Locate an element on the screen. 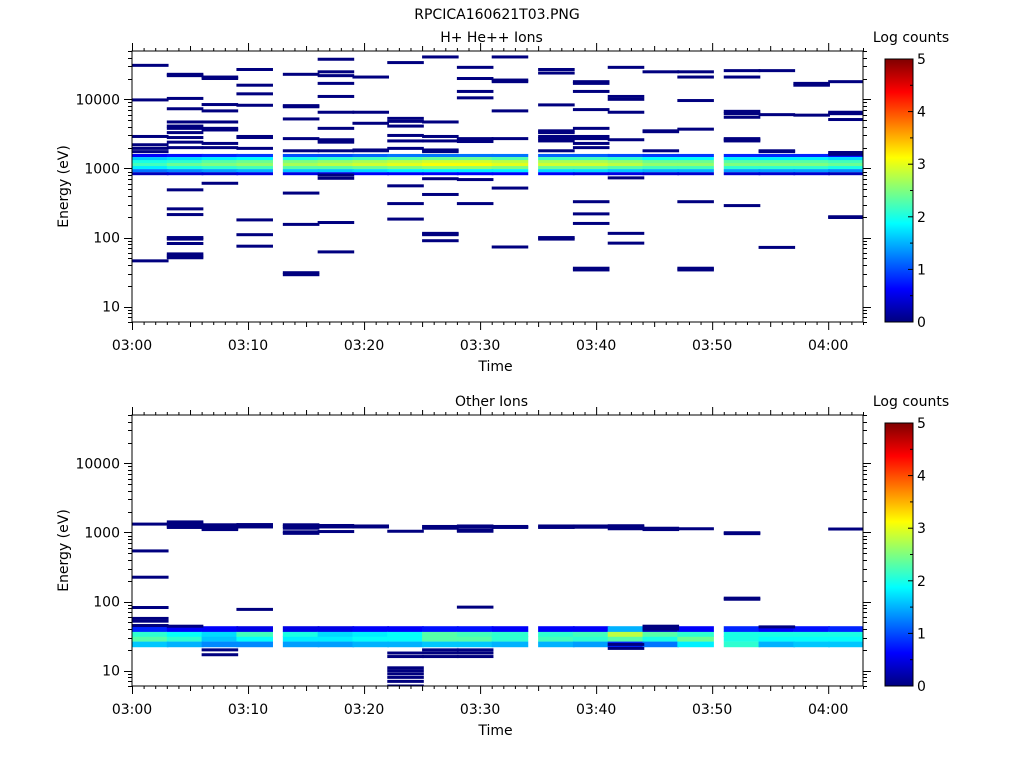 The image size is (1024, 768). count-line-0309-1950 is located at coordinates (254, 148).